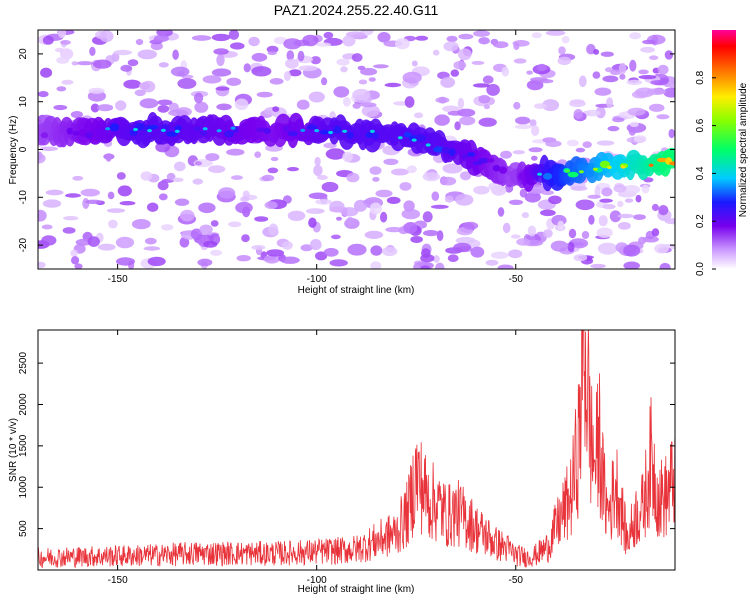  I want to click on colorbar-tick-label: 0.6, so click(700, 125).